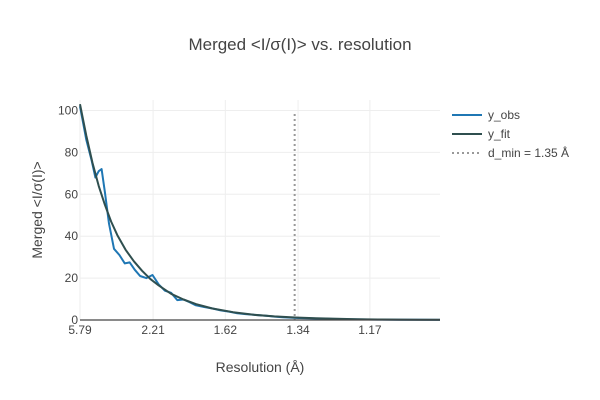  I want to click on y-tick-label: 20, so click(72, 278).